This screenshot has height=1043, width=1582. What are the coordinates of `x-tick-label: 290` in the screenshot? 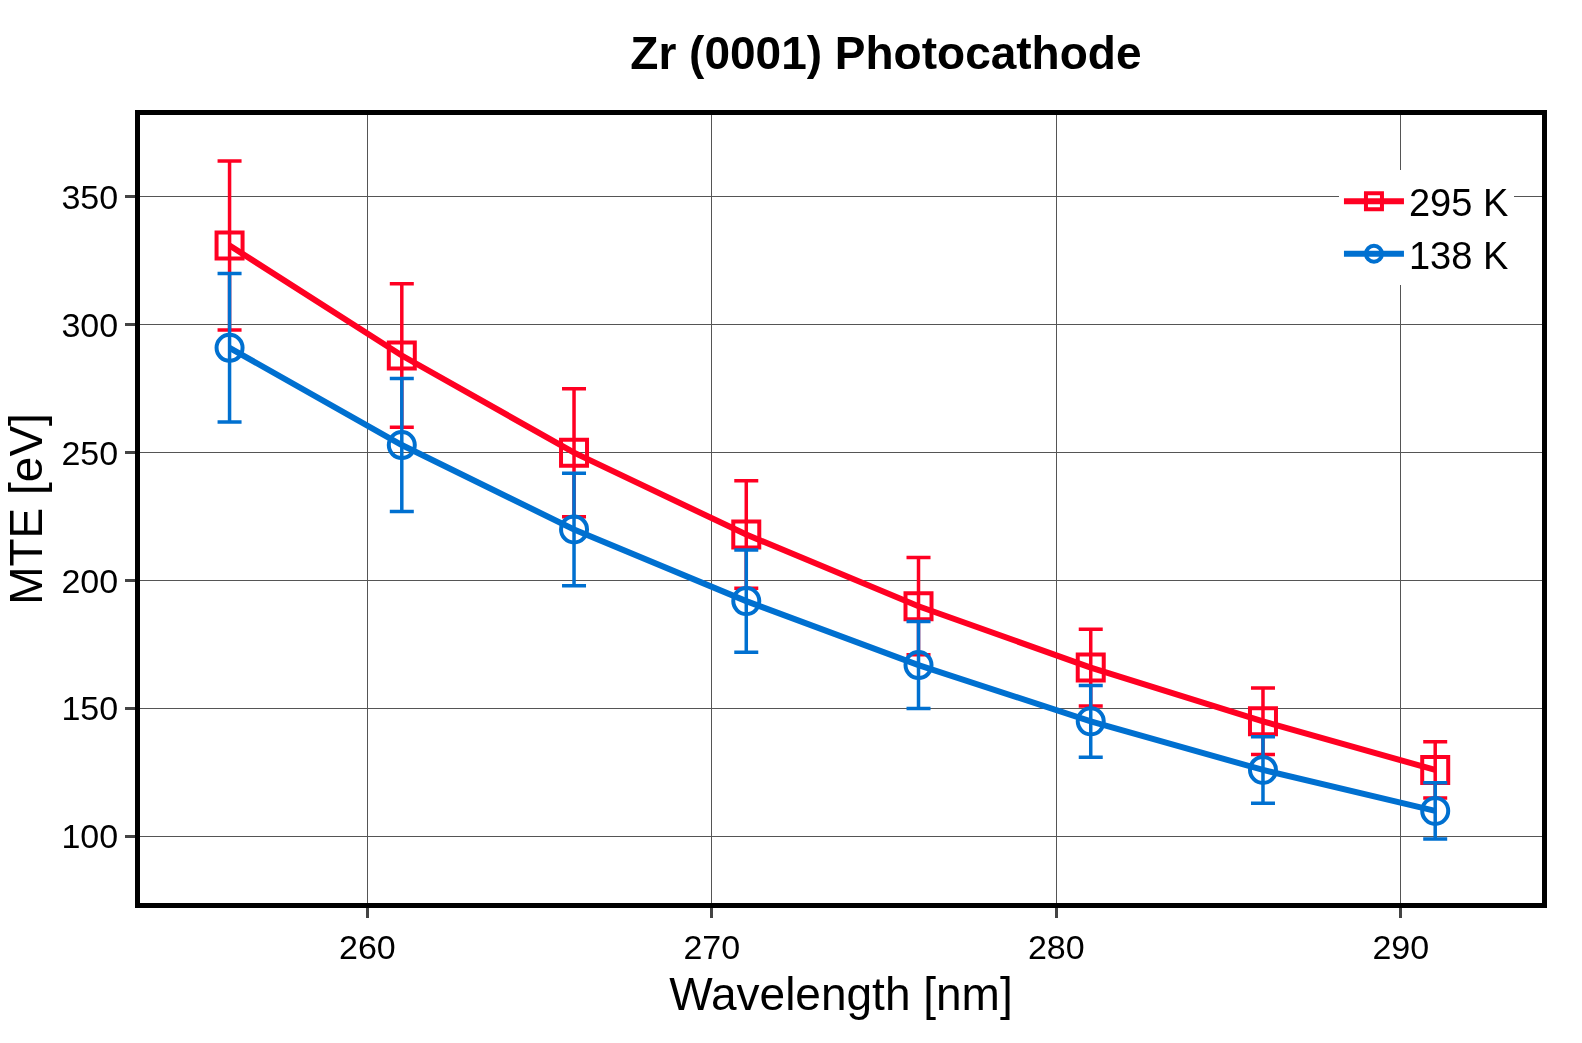 It's located at (1401, 946).